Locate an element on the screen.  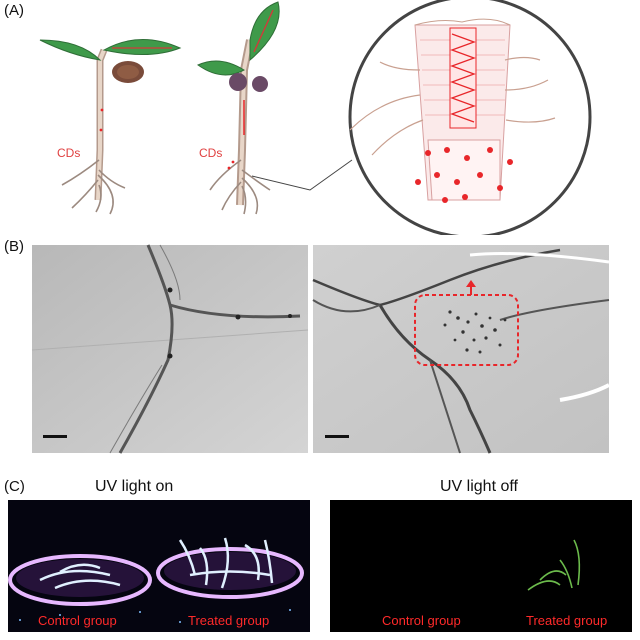
seedling-treated is located at coordinates (238, 108).